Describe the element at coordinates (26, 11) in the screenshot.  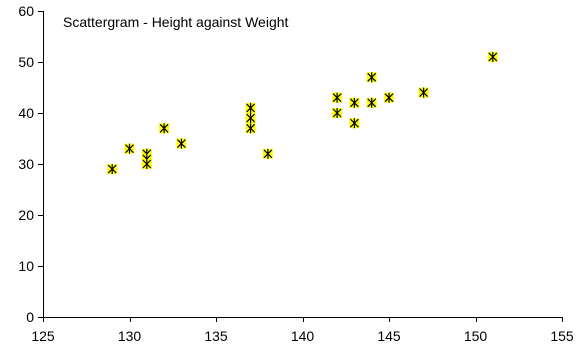
I see `y-tick-label: 60` at that location.